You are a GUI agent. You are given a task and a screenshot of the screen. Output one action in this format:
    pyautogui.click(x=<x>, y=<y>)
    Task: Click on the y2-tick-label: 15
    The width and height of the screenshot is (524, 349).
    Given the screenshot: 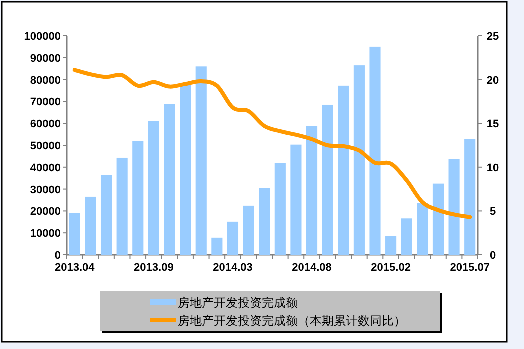 What is the action you would take?
    pyautogui.click(x=493, y=124)
    